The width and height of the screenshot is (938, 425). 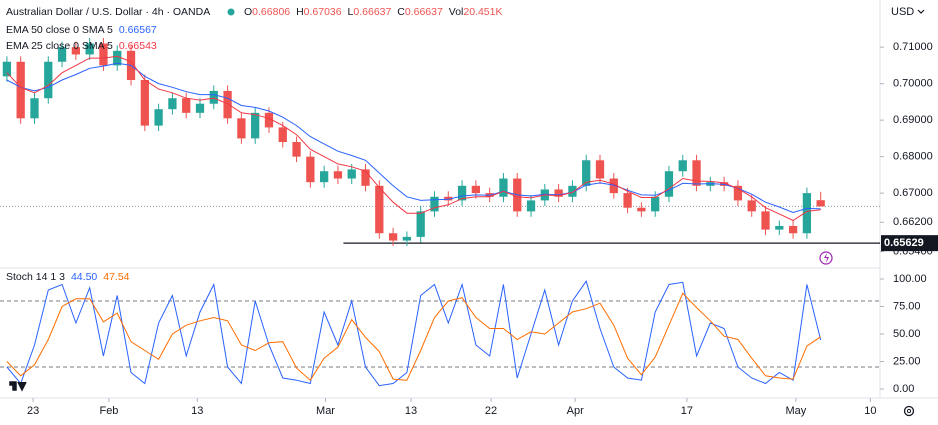 I want to click on y-tick-label: 50.00, so click(x=907, y=334).